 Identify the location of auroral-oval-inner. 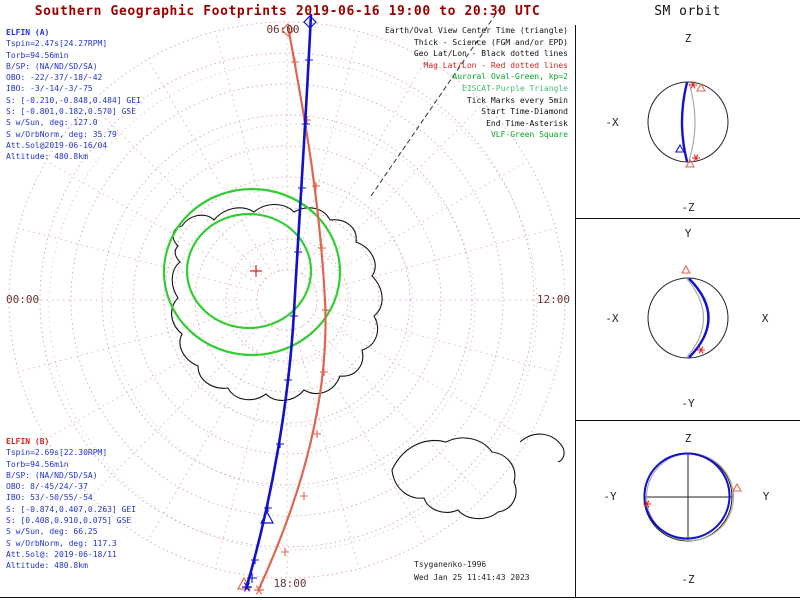
(249, 271).